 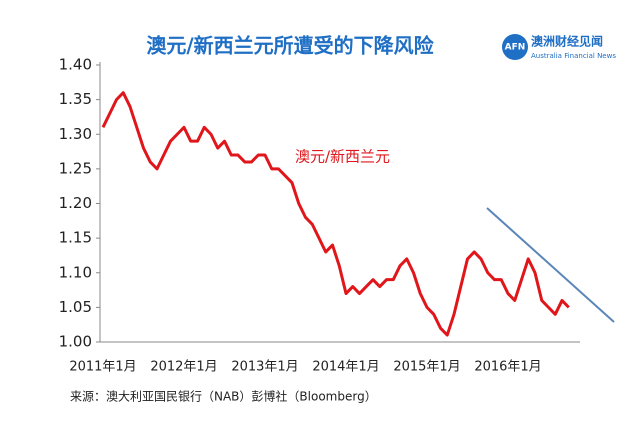 What do you see at coordinates (223, 396) in the screenshot?
I see `source-note: 来源：澳大利亚国民银行（NAB）彭博社（Bloomberg）` at bounding box center [223, 396].